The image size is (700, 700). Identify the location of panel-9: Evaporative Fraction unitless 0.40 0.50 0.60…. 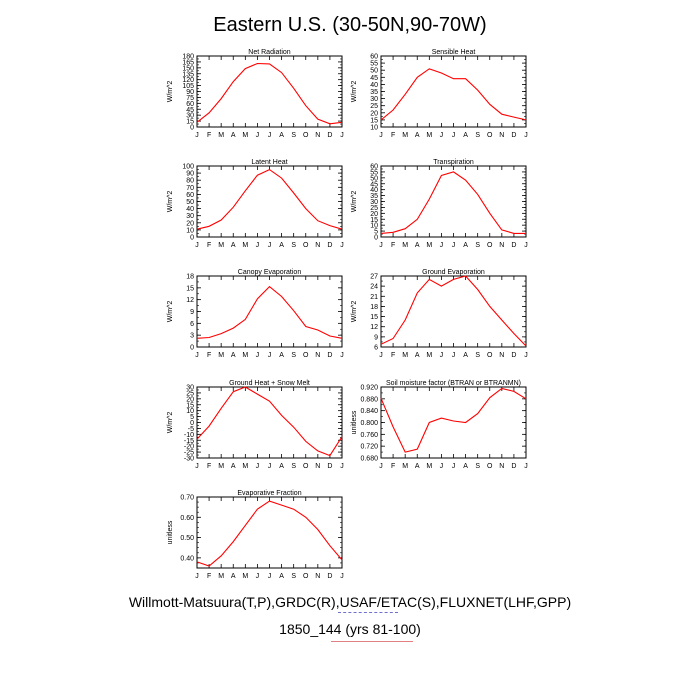
(255, 535).